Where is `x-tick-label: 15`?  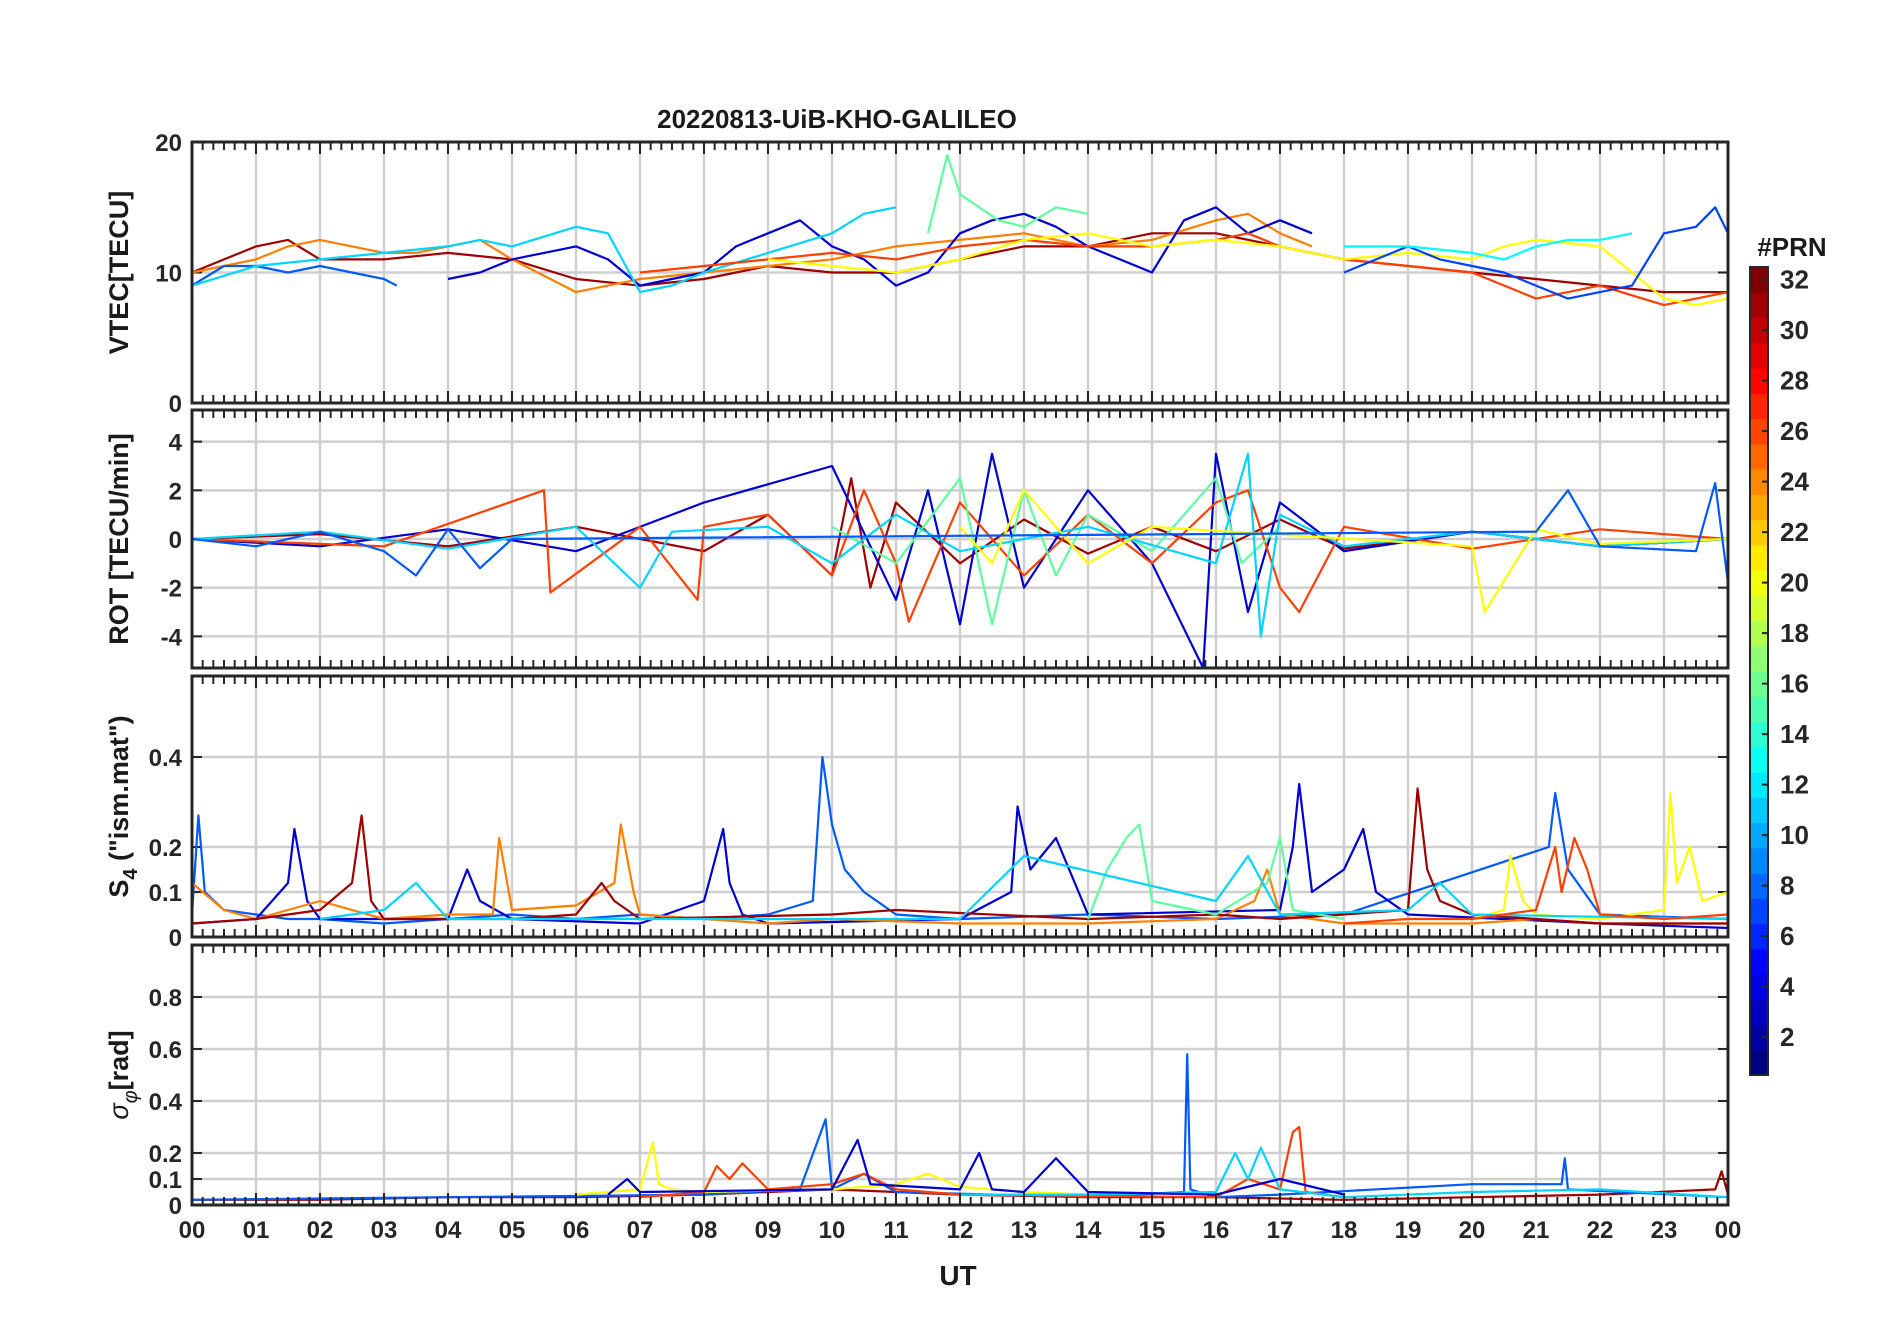 x-tick-label: 15 is located at coordinates (1152, 1230).